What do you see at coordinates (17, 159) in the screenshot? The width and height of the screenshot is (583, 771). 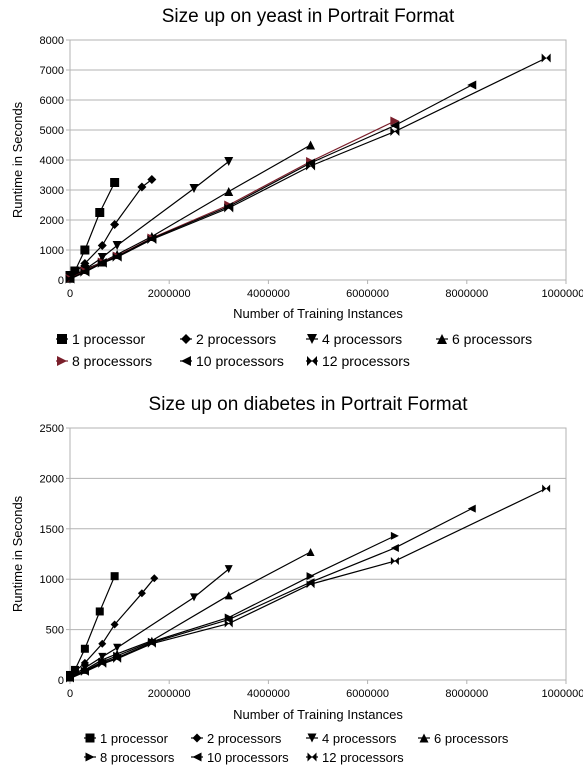 I see `y-axis-label: Runtime in Seconds` at bounding box center [17, 159].